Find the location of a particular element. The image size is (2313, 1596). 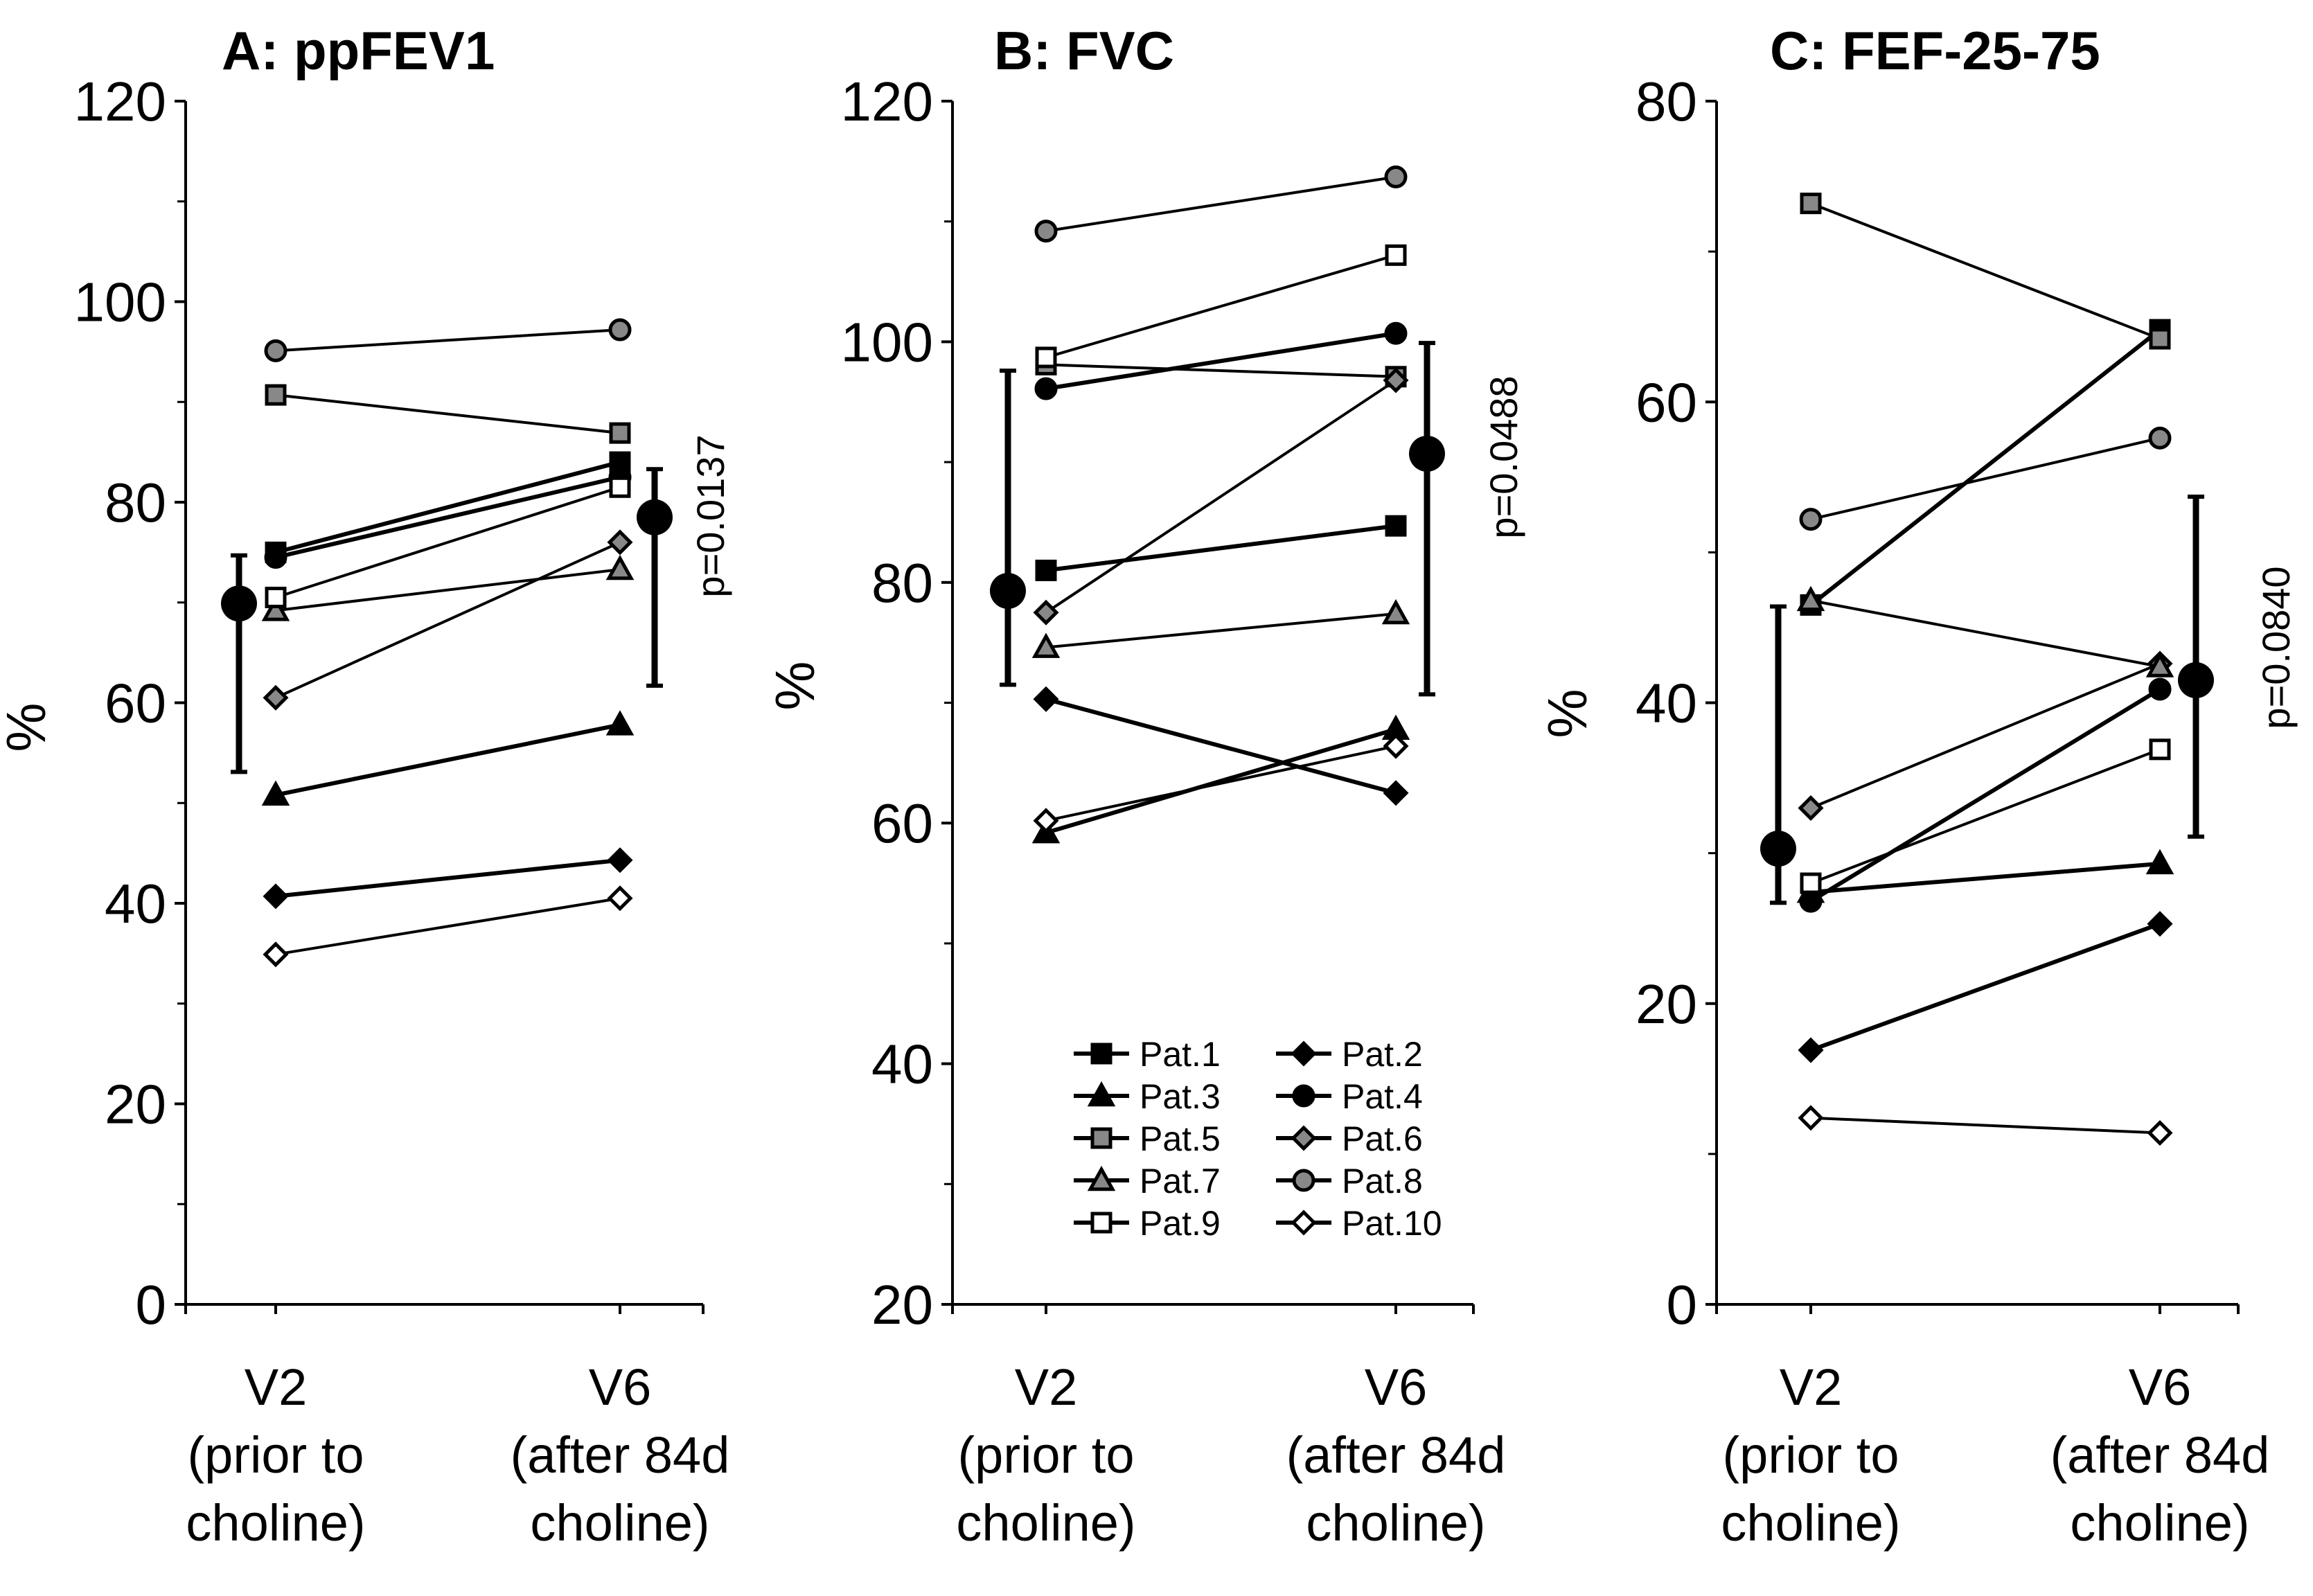

panel-title: C: FEF-25-75 is located at coordinates (1935, 51).